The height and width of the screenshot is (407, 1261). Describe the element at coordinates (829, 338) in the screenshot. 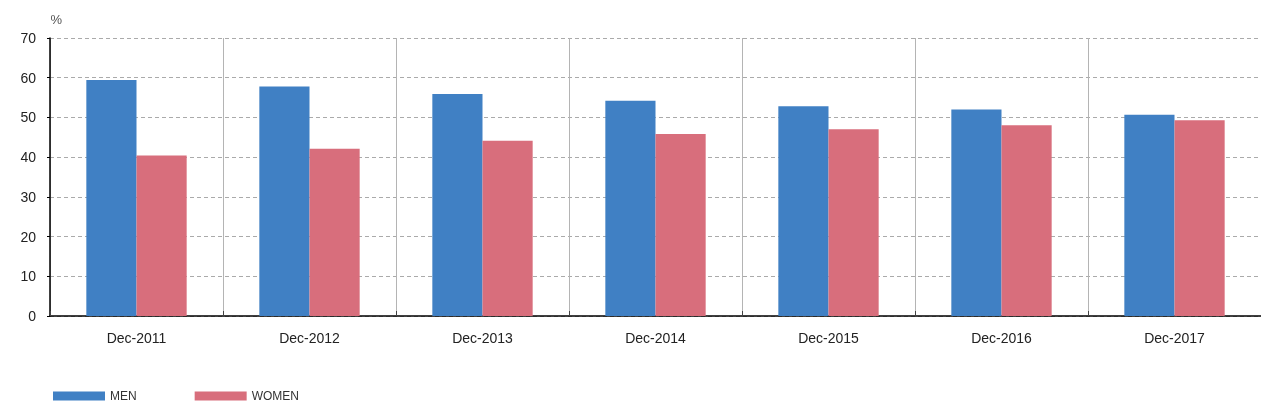

I see `x-tick-label: Dec-2015` at that location.